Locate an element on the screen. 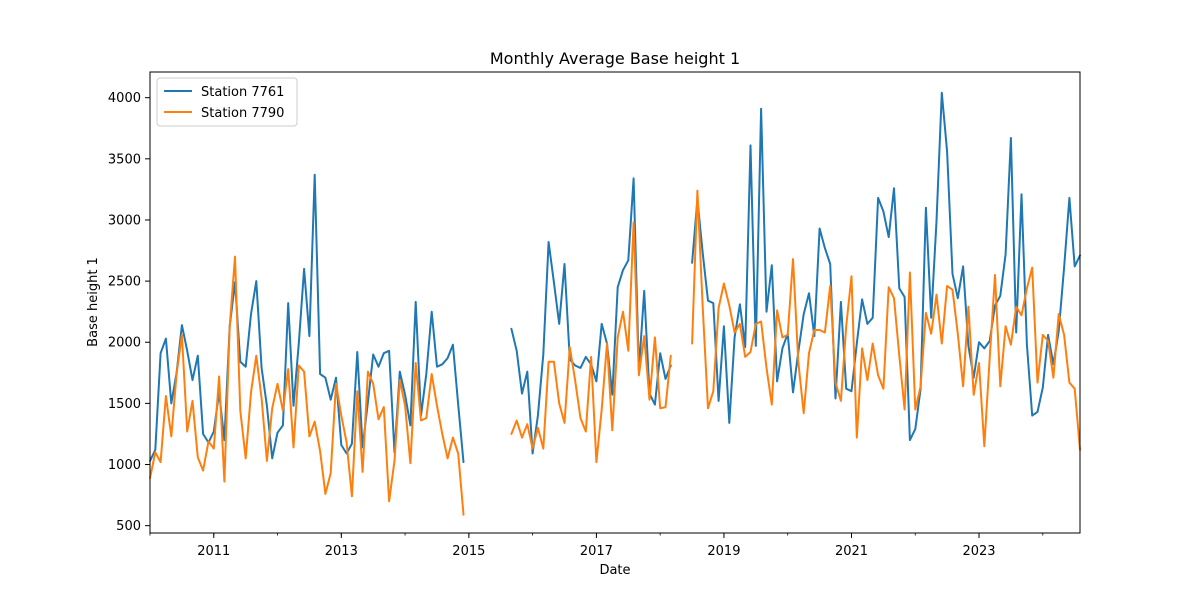 This screenshot has height=604, width=1200. x-tick-label: 2013 is located at coordinates (341, 551).